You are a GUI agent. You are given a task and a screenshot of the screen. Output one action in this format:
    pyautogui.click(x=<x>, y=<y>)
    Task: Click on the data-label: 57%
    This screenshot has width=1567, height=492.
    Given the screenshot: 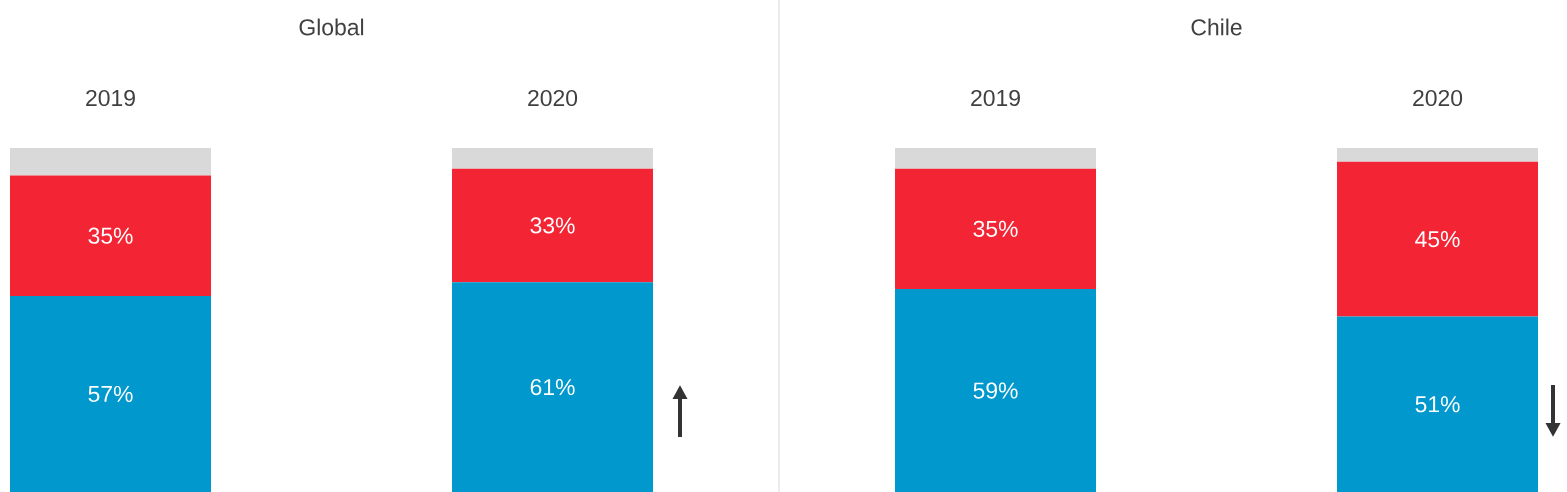 What is the action you would take?
    pyautogui.click(x=110, y=394)
    